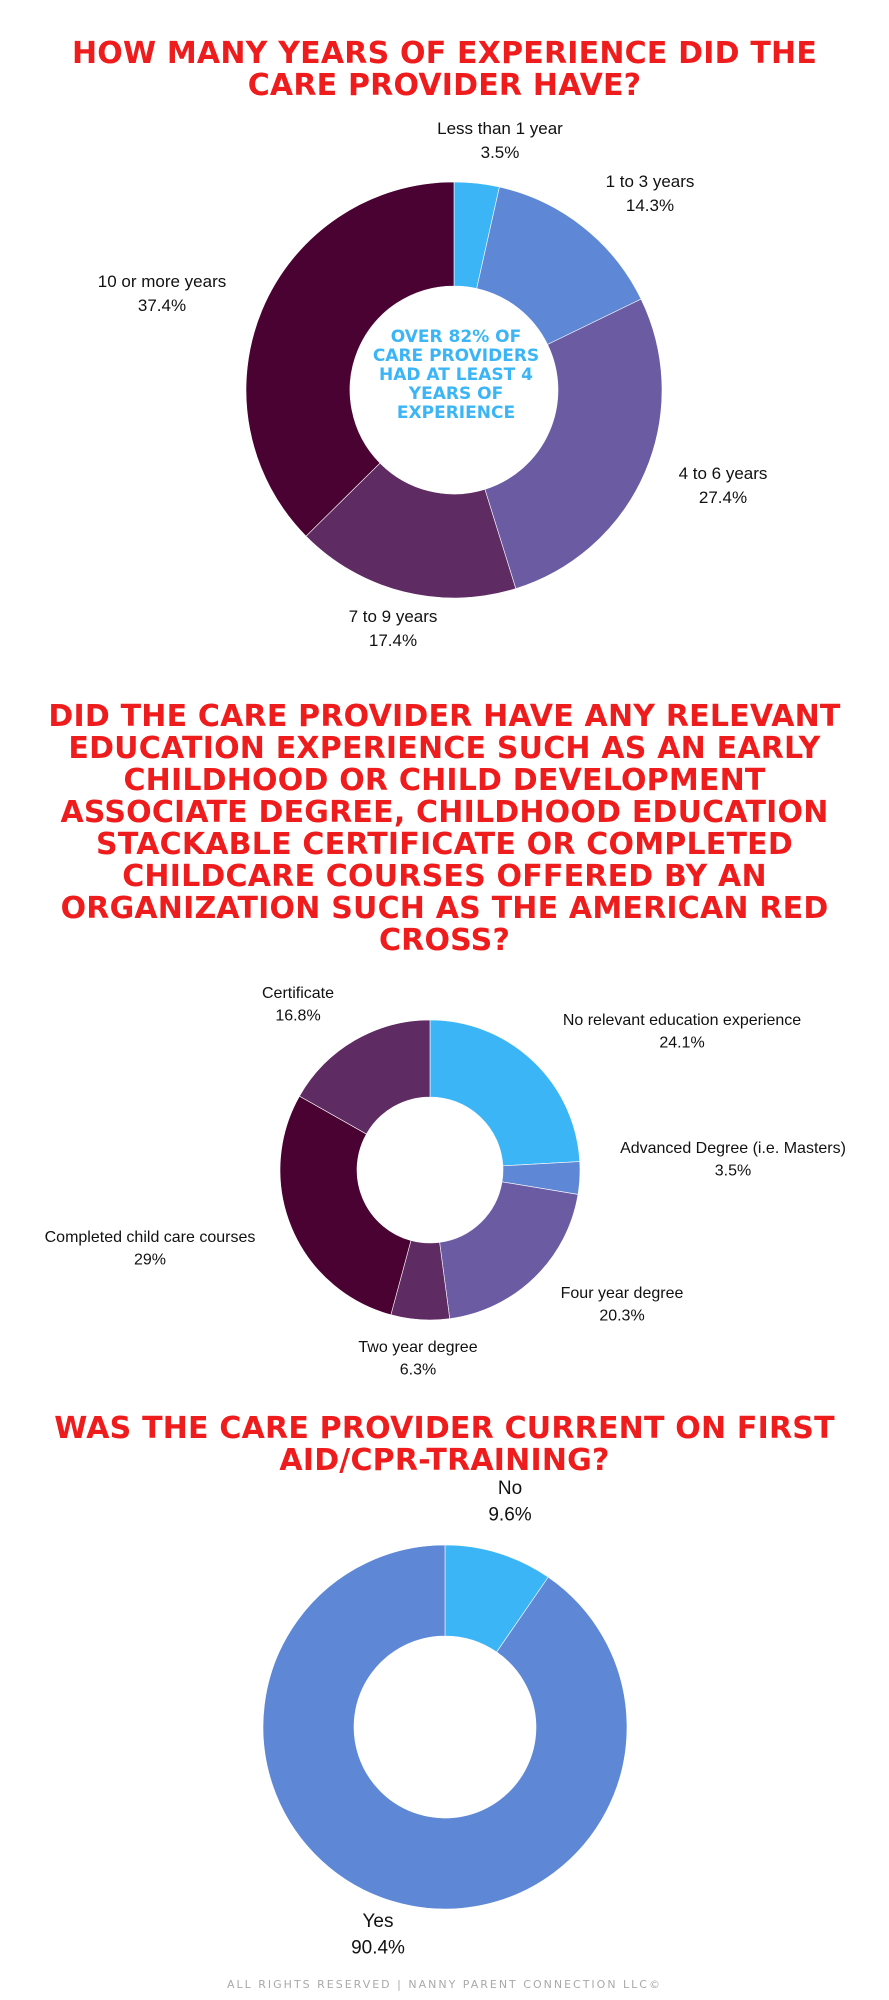 The height and width of the screenshot is (2000, 889). What do you see at coordinates (621, 1315) in the screenshot?
I see `slice-value-education-four-year-degree: 20.3%` at bounding box center [621, 1315].